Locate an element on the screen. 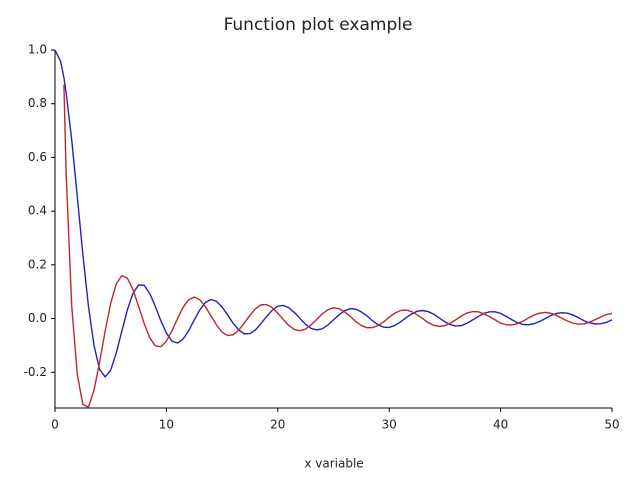  y-tick-label: 1.0 is located at coordinates (37, 50).